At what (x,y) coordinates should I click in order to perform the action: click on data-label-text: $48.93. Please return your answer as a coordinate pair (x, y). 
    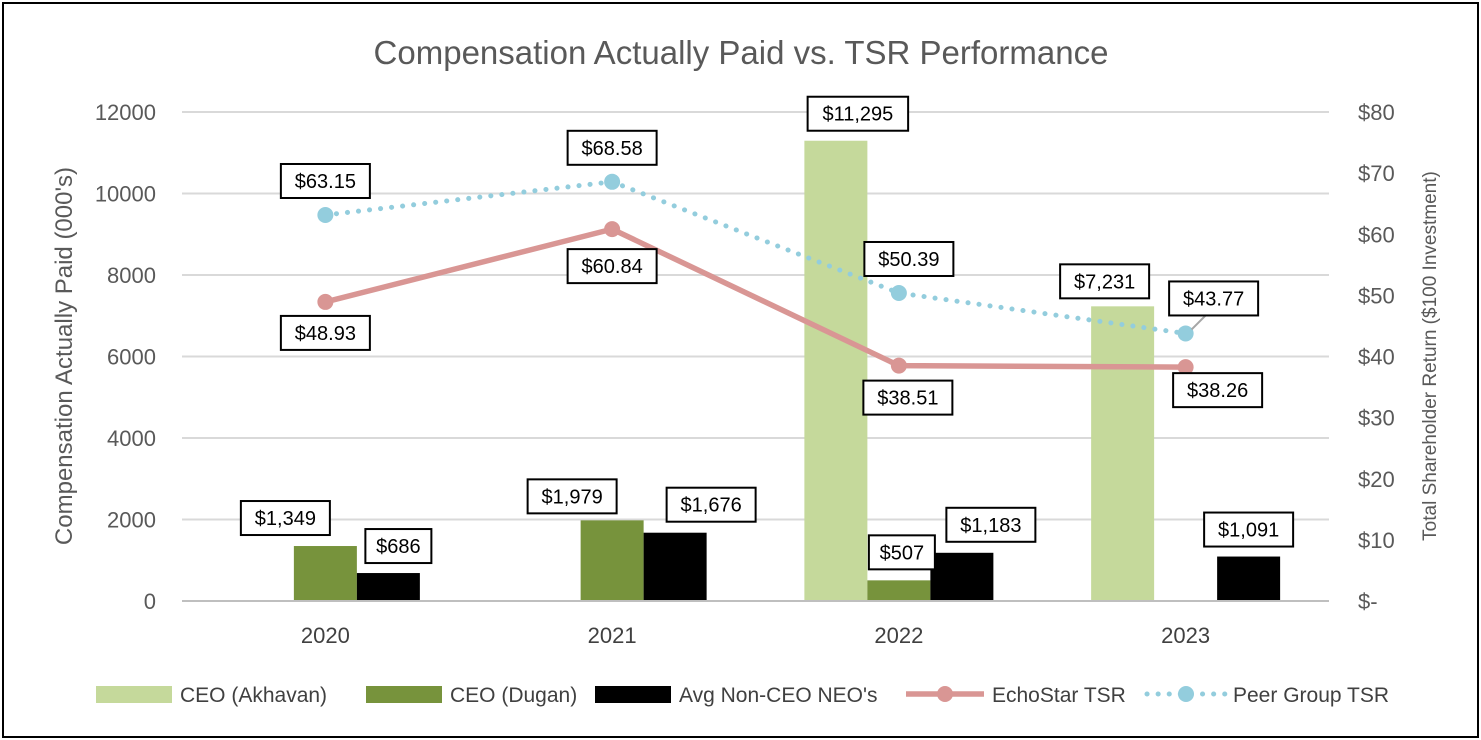
    Looking at the image, I should click on (325, 334).